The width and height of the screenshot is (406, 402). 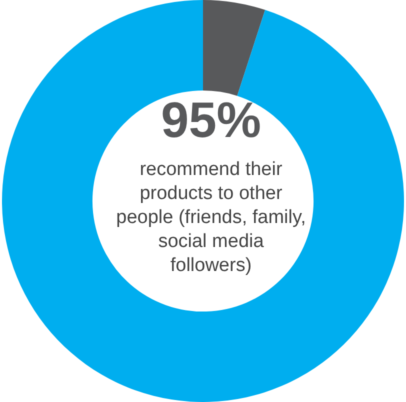 I want to click on data-label: 95%, so click(x=211, y=120).